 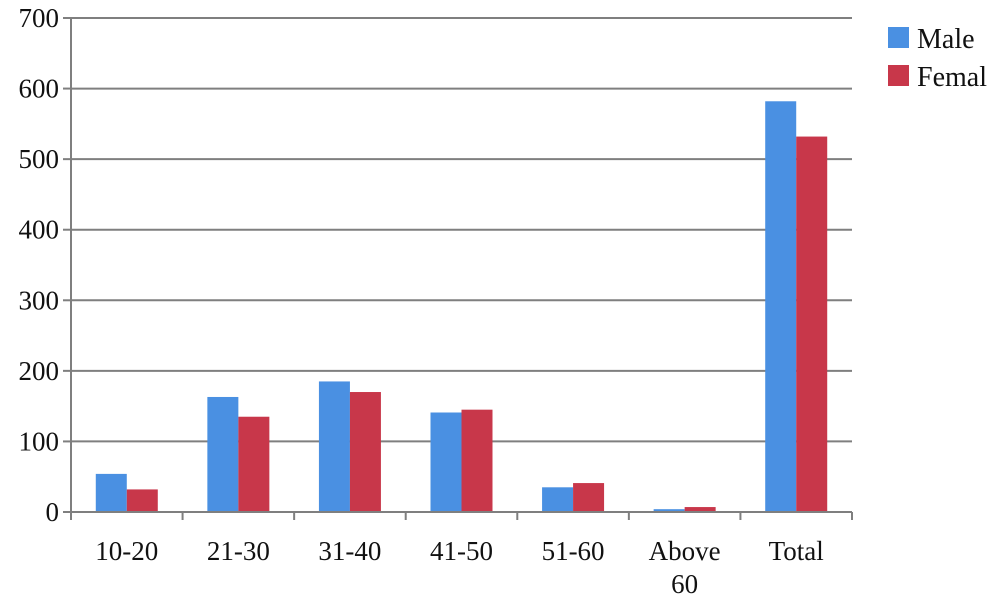 I want to click on x-tick-label-line: 10-20, so click(x=126, y=551).